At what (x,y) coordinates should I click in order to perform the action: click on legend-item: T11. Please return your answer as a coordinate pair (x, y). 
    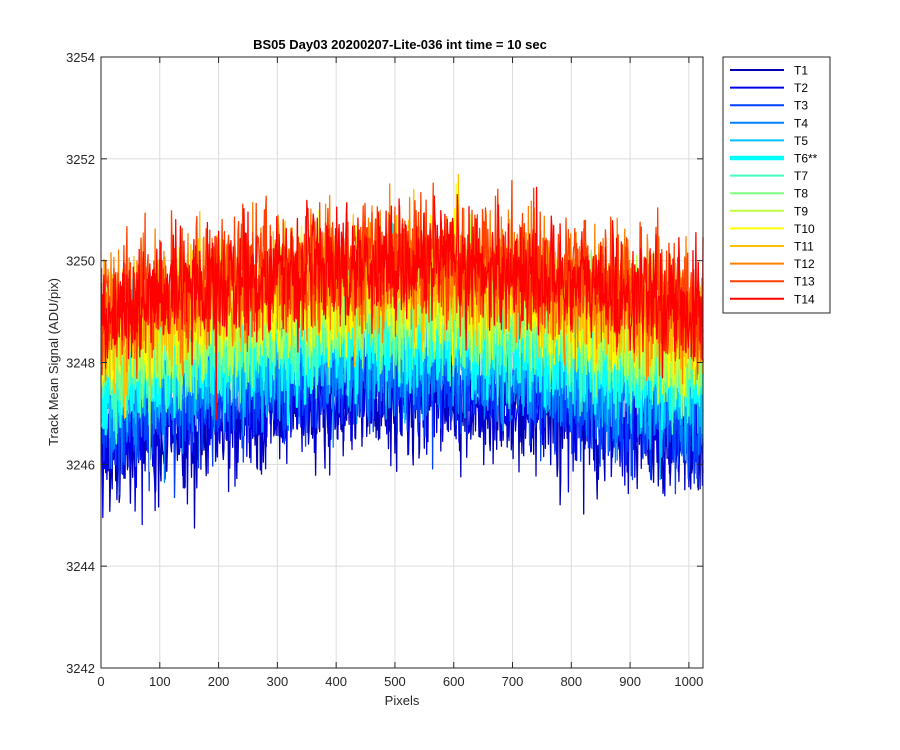
    Looking at the image, I should click on (772, 247).